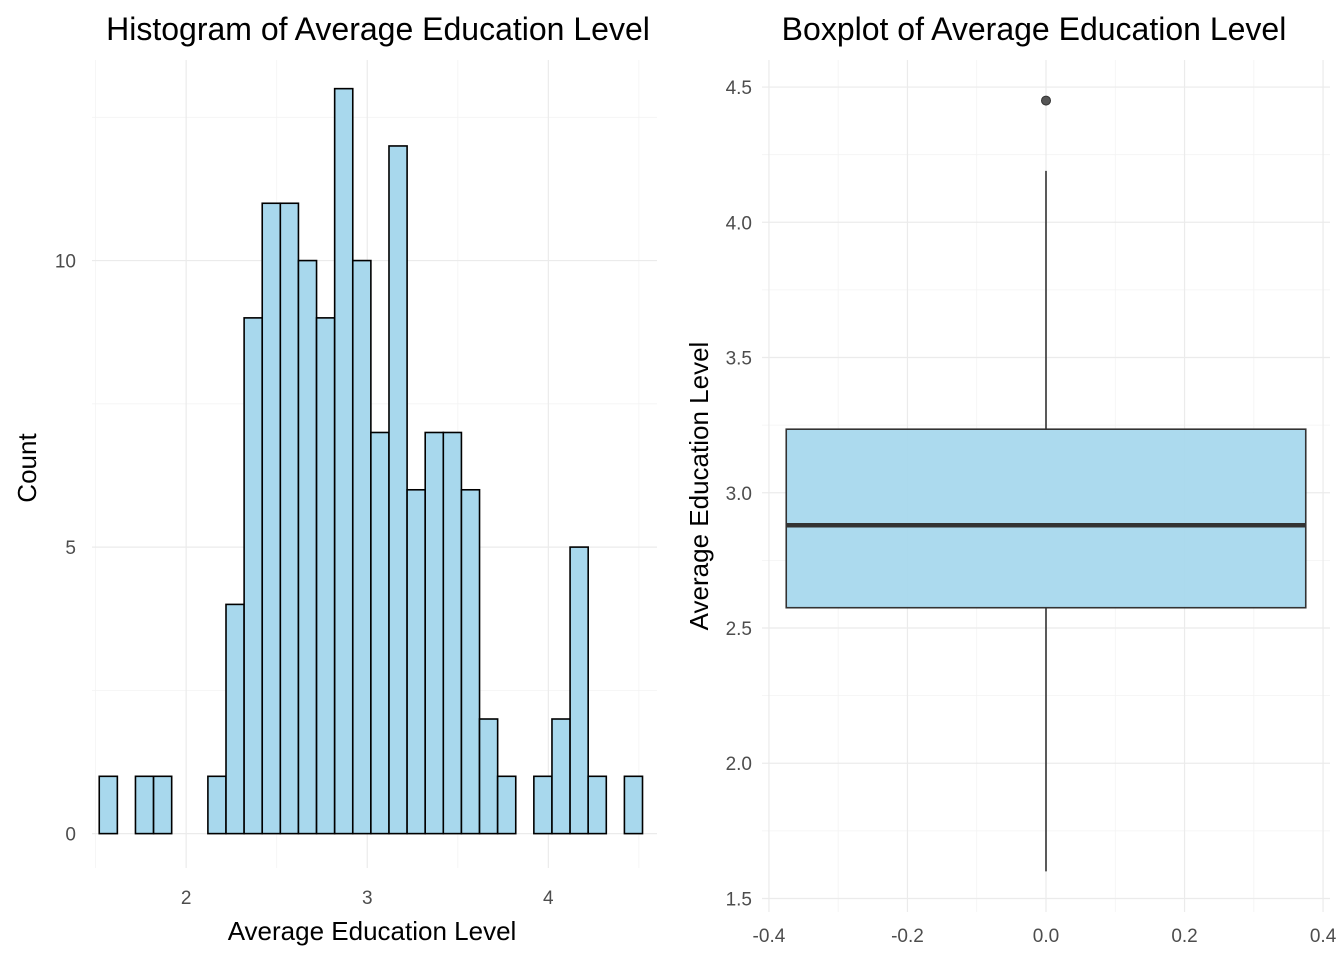 The width and height of the screenshot is (1344, 960). What do you see at coordinates (70, 835) in the screenshot?
I see `histogram-y-tick-label: 0` at bounding box center [70, 835].